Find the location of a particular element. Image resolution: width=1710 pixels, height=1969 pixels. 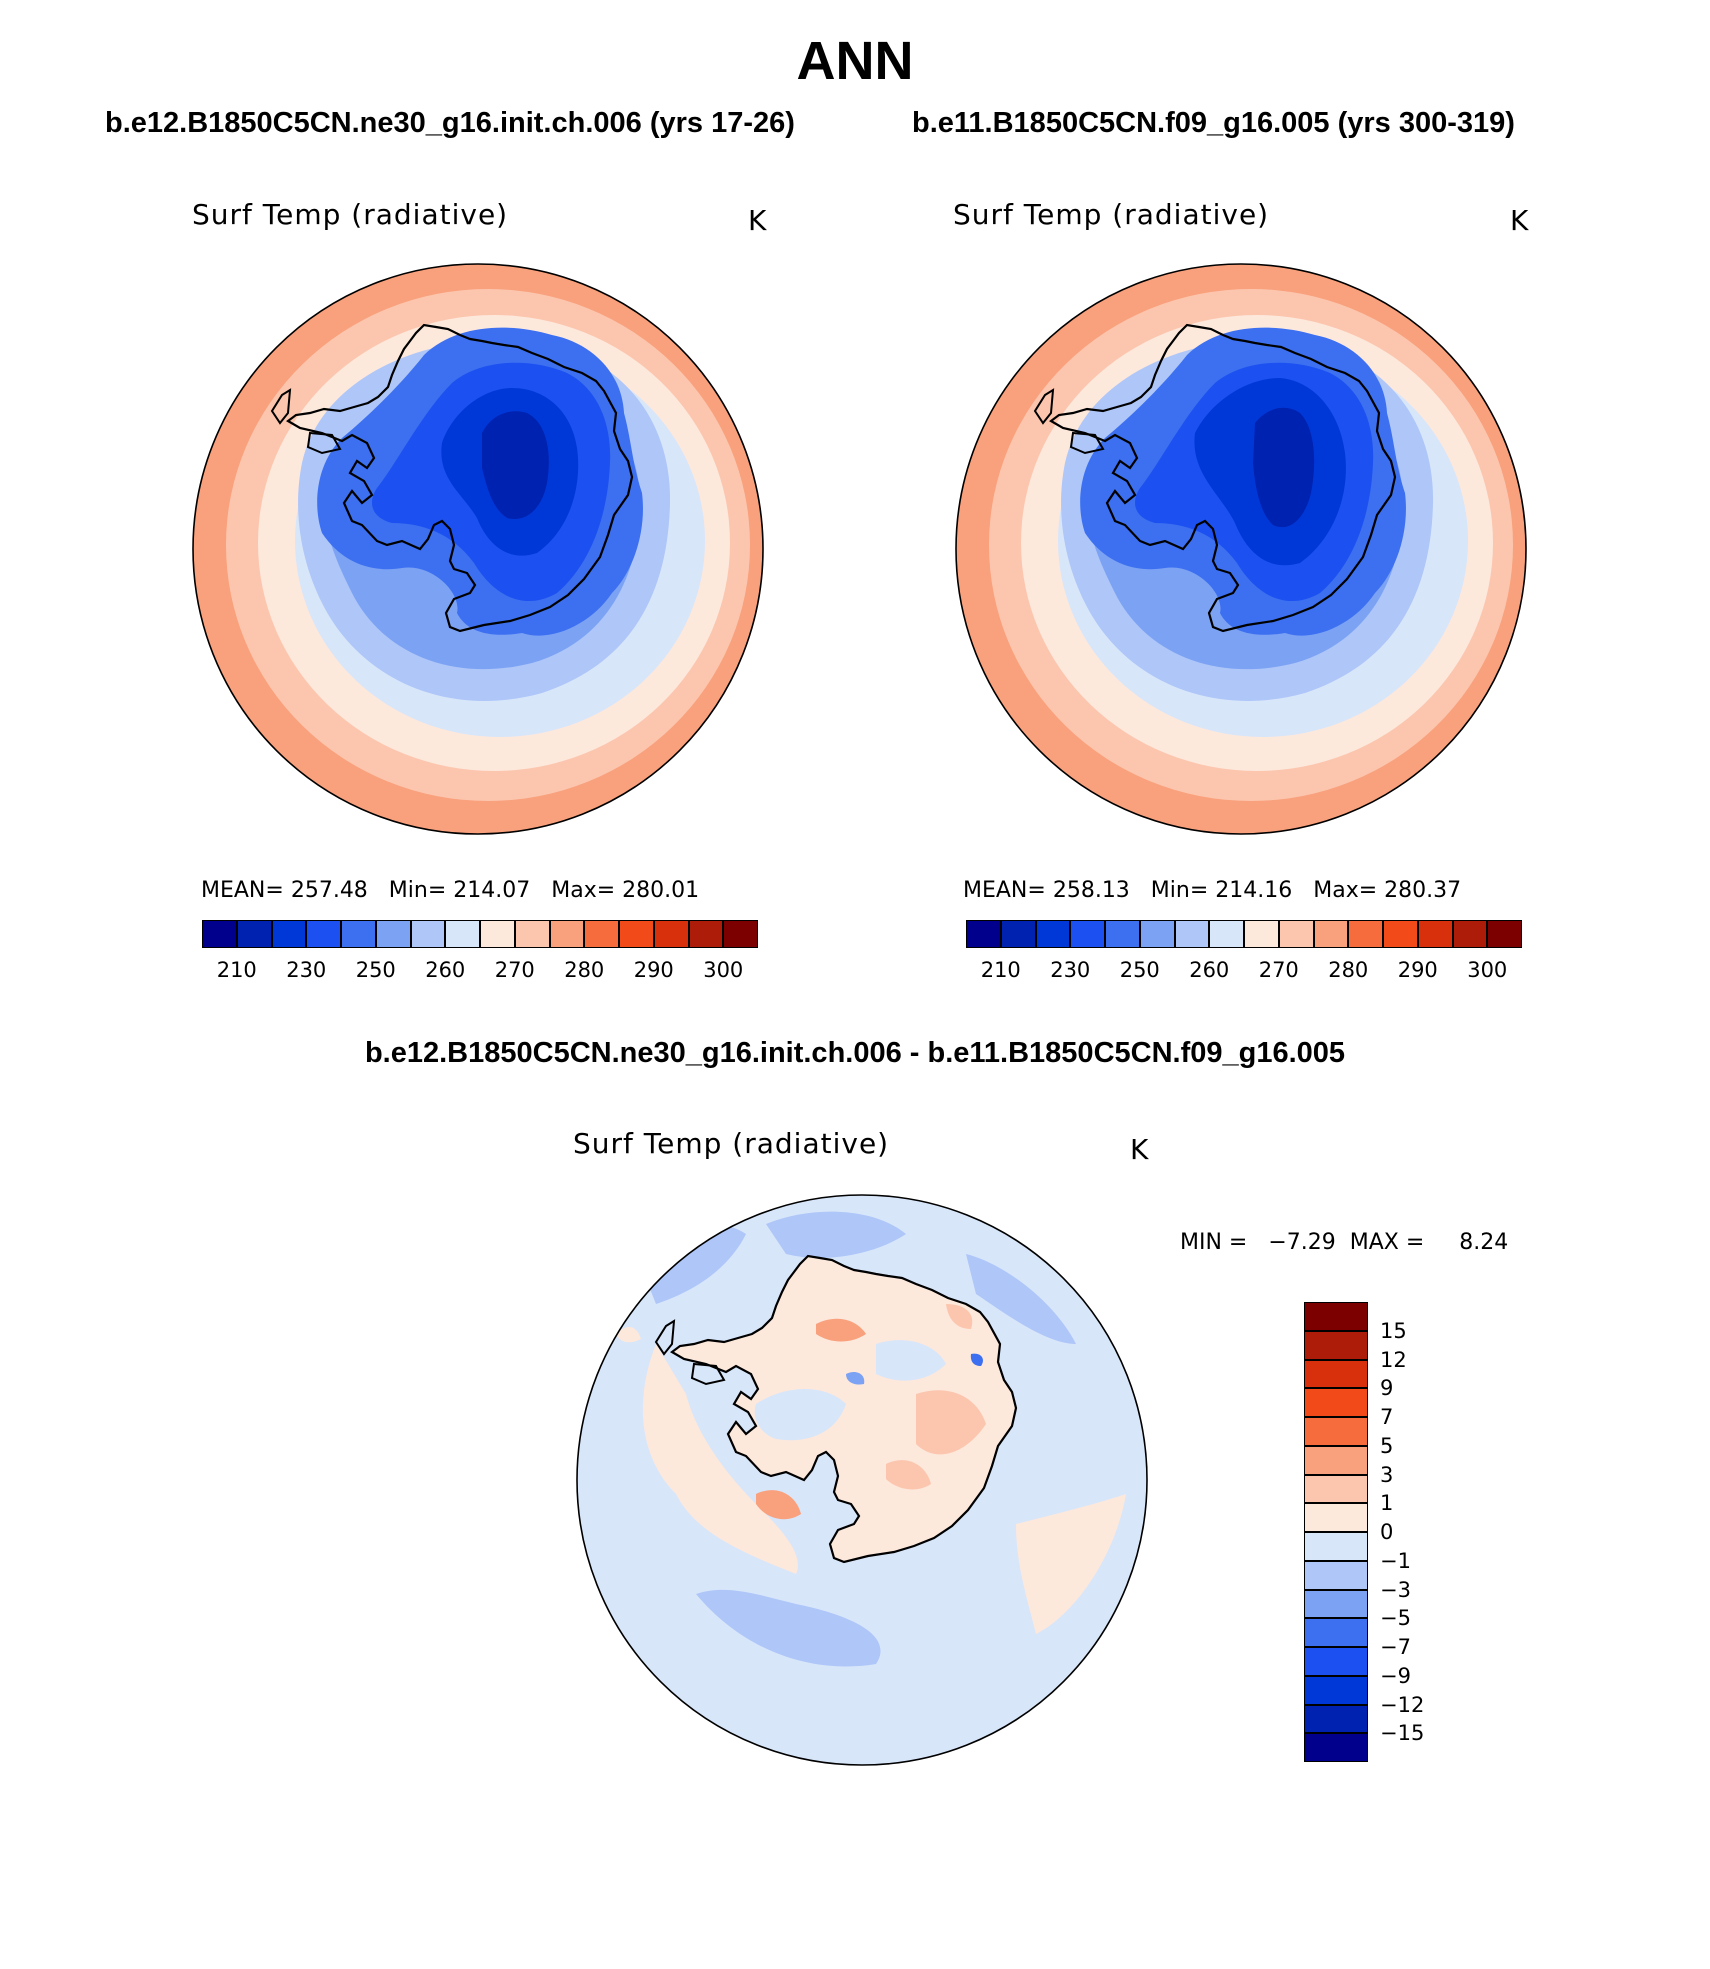

difference-colorbar-tick-label: 1 is located at coordinates (1387, 1503).